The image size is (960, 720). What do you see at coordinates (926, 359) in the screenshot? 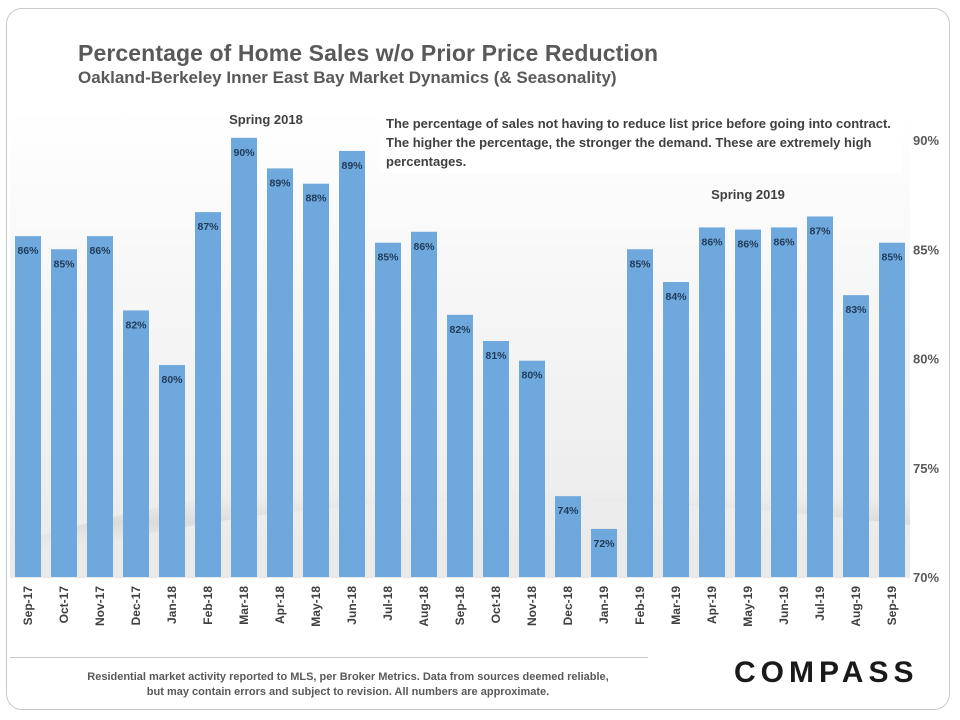
I see `y-tick-label-80: 80%` at bounding box center [926, 359].